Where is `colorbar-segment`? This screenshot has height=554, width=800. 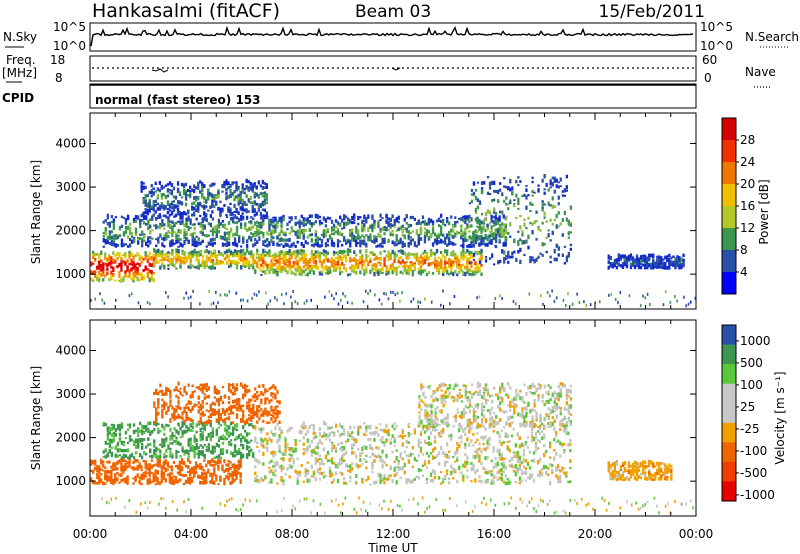 colorbar-segment is located at coordinates (729, 239).